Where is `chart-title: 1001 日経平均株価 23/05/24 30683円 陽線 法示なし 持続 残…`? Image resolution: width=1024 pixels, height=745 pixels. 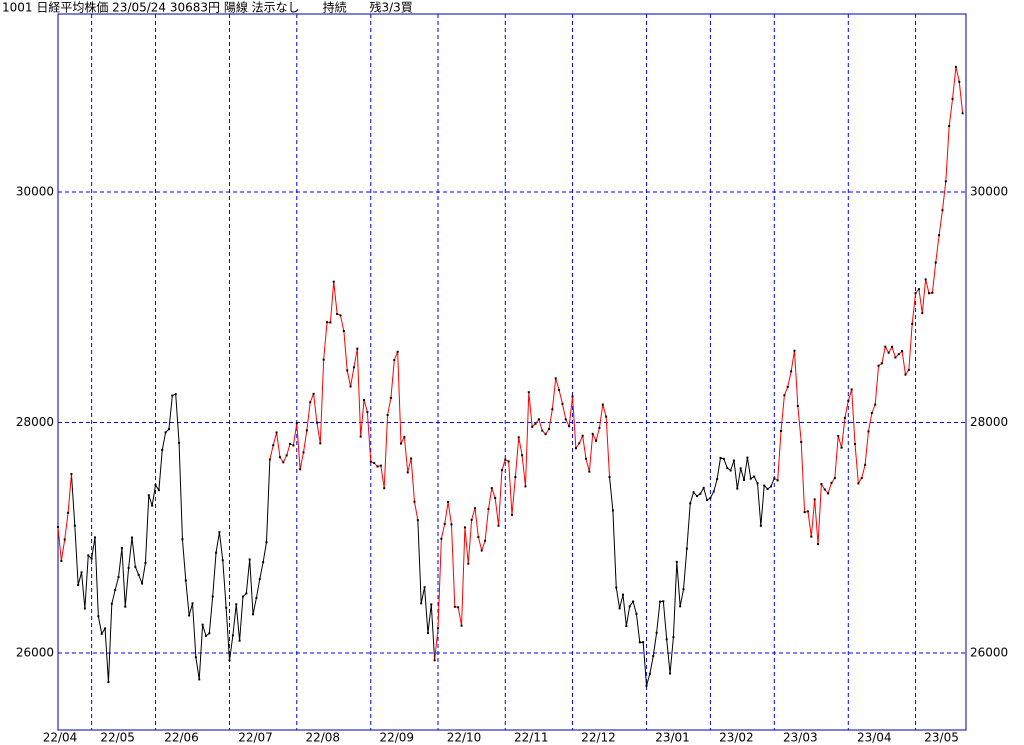
chart-title: 1001 日経平均株価 23/05/24 30683円 陽線 法示なし 持続 残… is located at coordinates (207, 7).